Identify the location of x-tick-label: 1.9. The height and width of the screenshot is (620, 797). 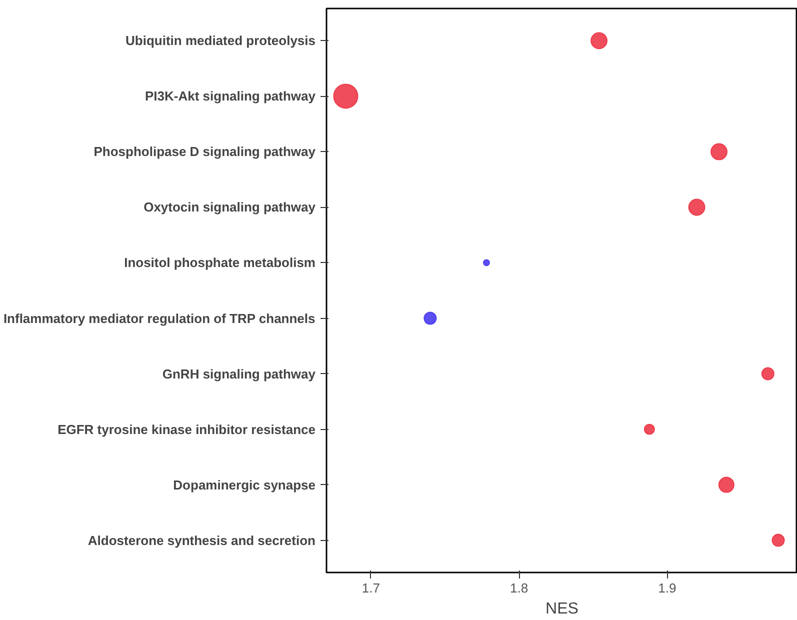
(667, 588).